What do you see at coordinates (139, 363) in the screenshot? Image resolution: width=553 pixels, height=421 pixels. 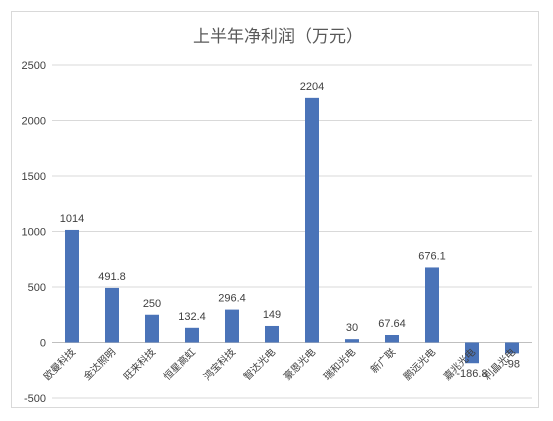 I see `x-tick-label: 旺来科技` at bounding box center [139, 363].